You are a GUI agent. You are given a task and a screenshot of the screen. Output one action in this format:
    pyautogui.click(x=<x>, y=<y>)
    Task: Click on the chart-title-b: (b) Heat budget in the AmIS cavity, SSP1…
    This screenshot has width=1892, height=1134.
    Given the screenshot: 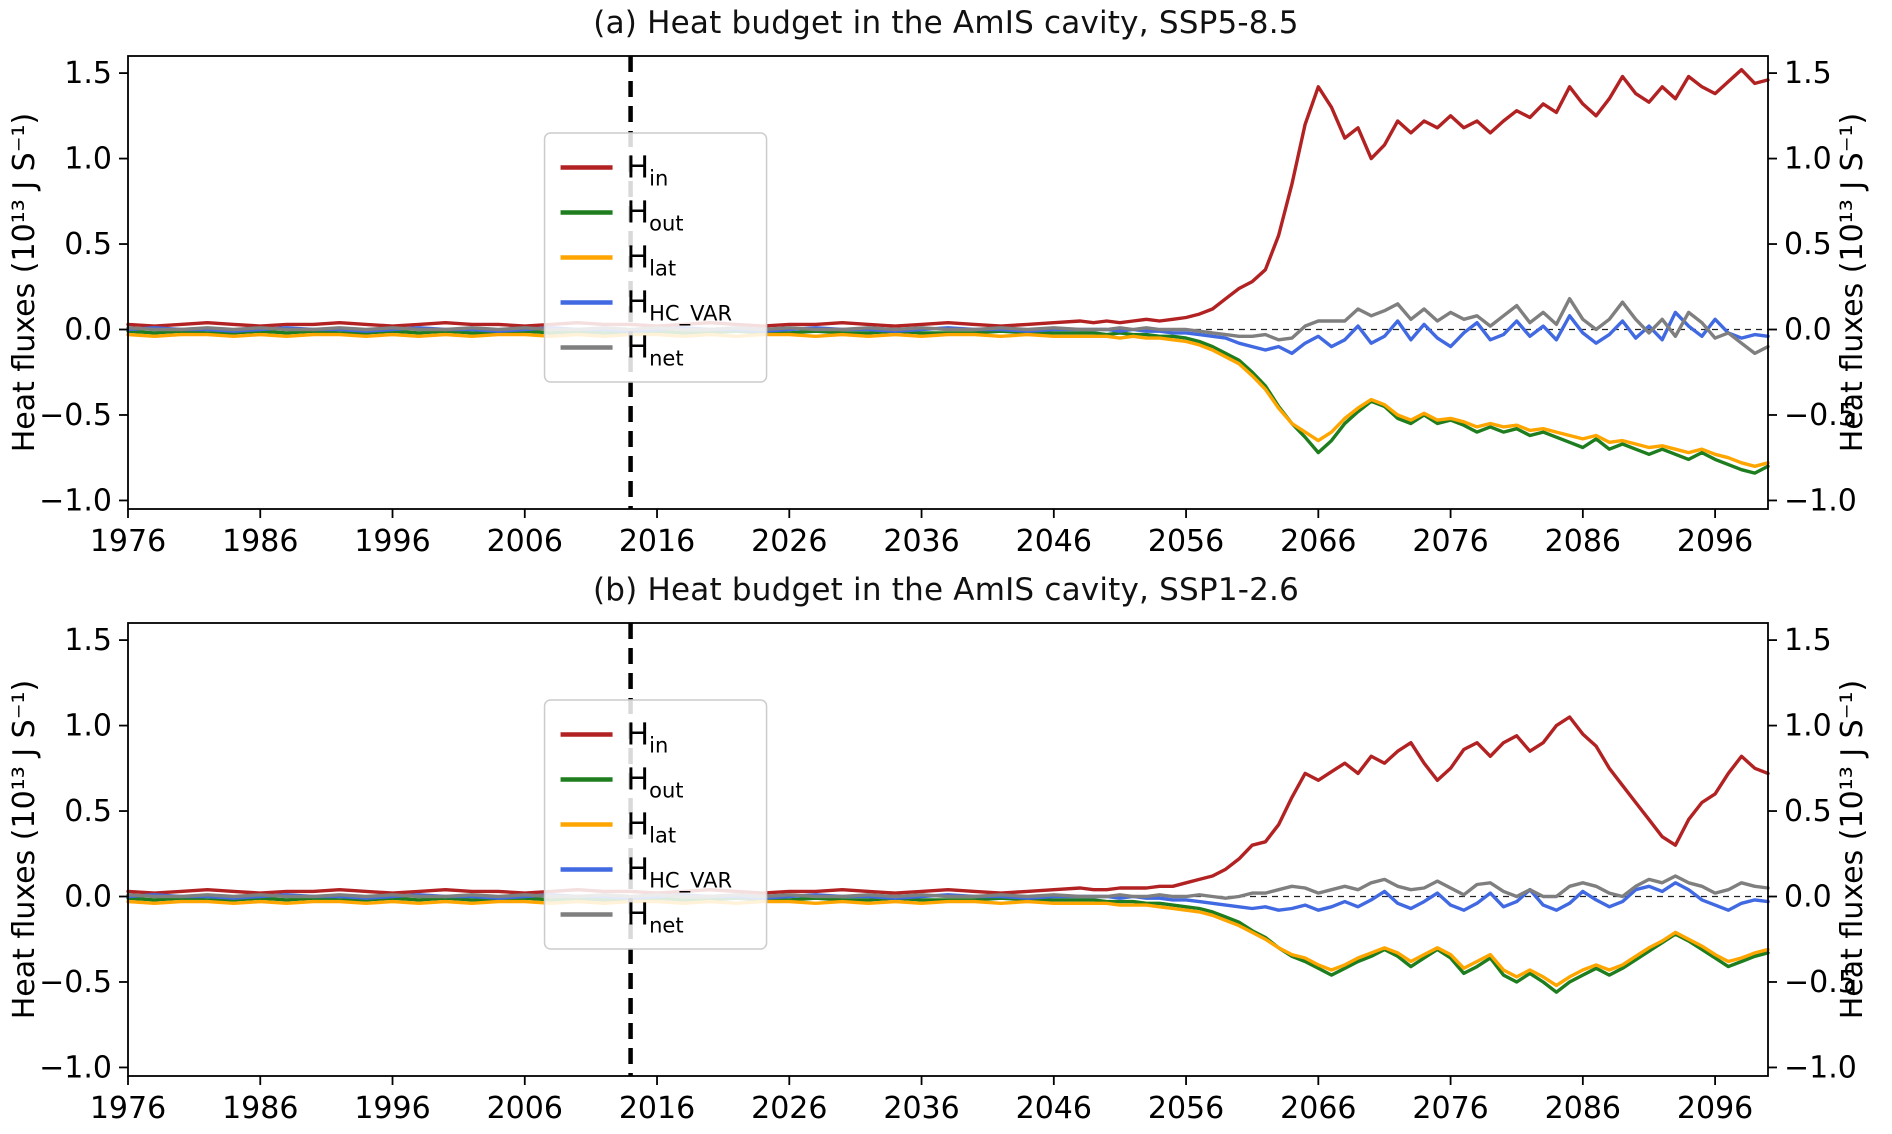 What is the action you would take?
    pyautogui.click(x=946, y=590)
    